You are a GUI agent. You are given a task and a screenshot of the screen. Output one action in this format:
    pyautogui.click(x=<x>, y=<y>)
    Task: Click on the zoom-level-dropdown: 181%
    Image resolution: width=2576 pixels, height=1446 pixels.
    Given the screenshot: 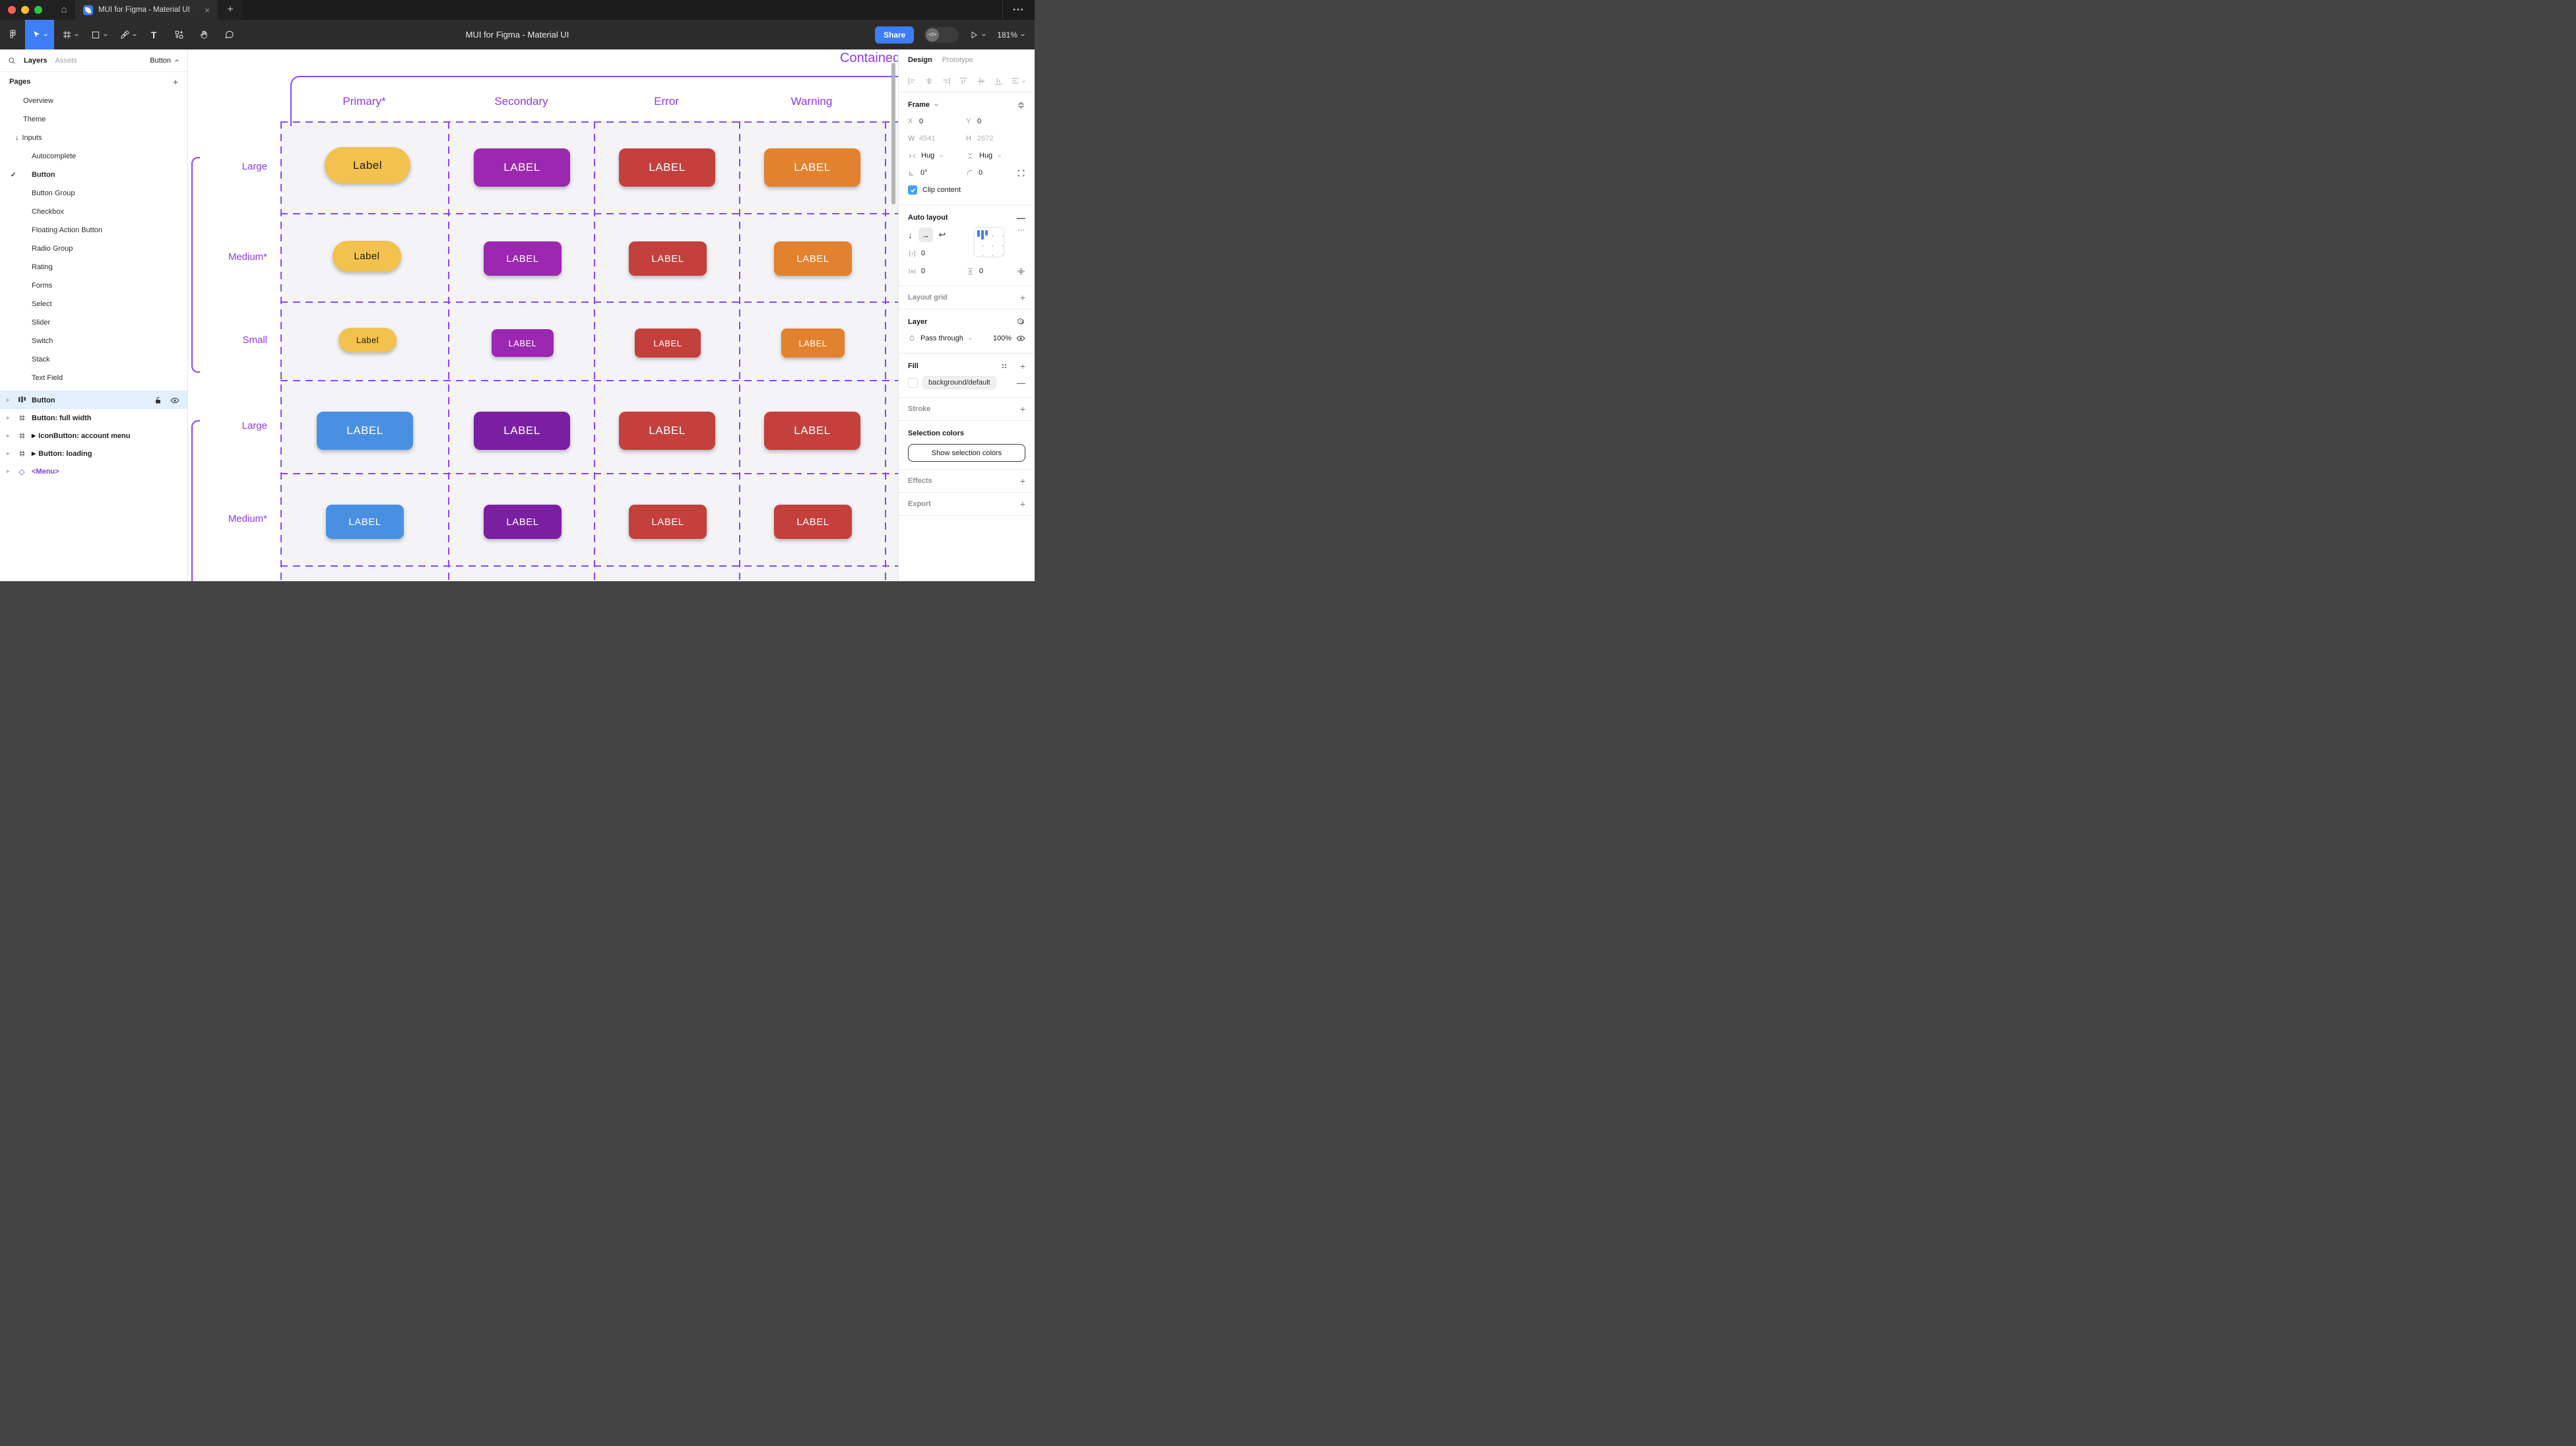 What is the action you would take?
    pyautogui.click(x=1011, y=35)
    